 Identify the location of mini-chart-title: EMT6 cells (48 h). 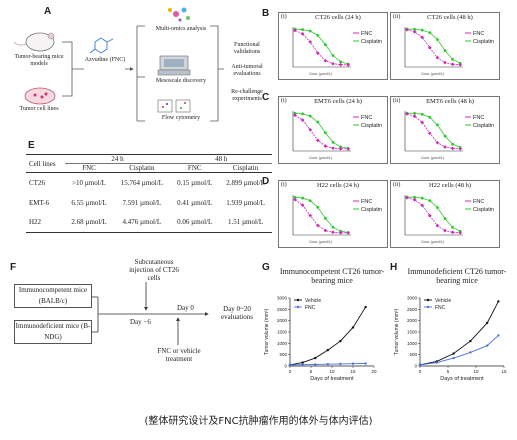
(450, 101).